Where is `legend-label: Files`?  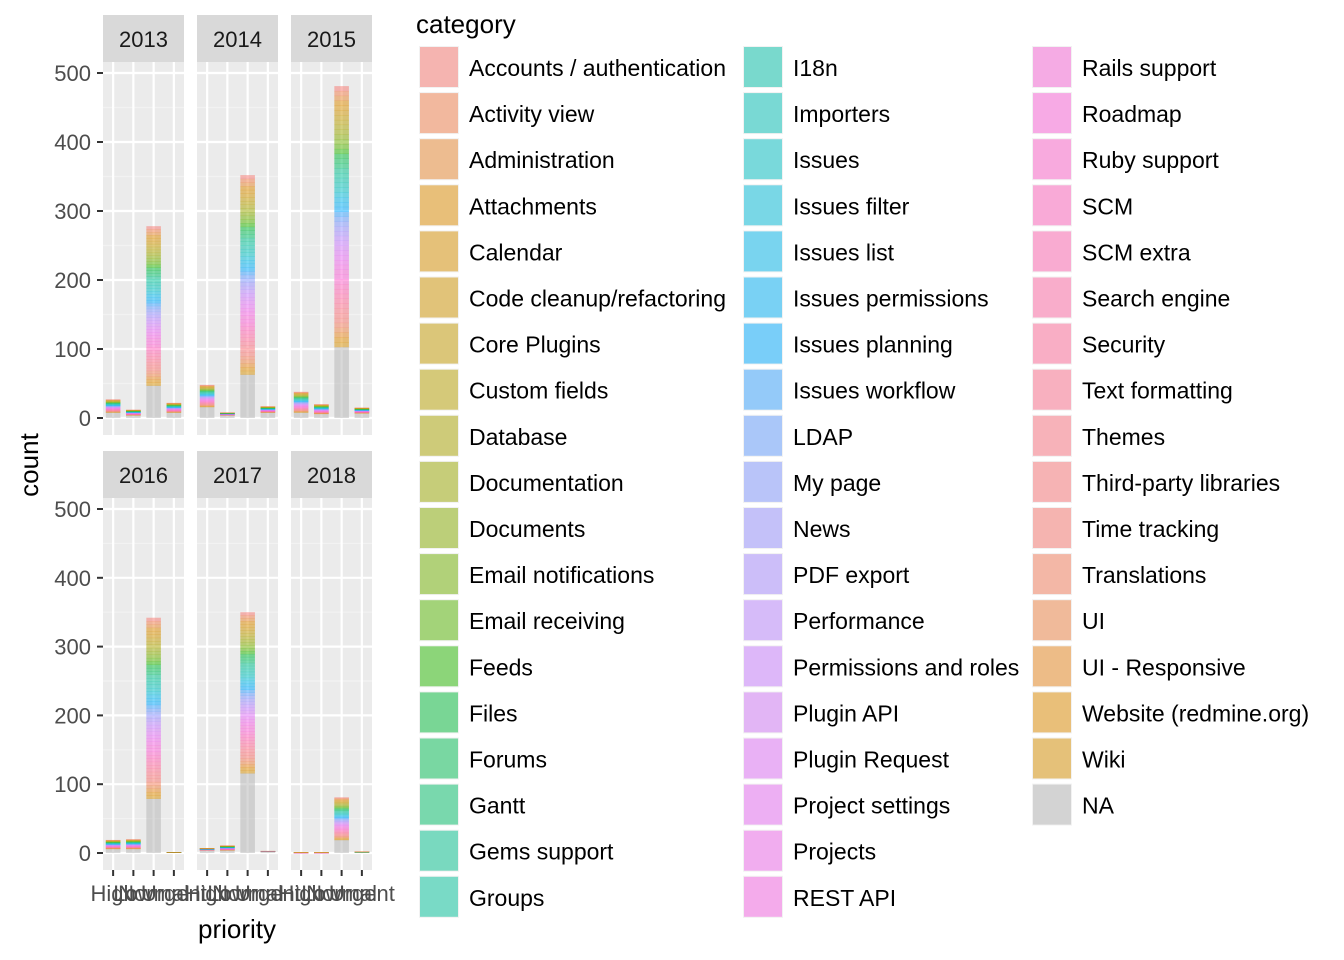
legend-label: Files is located at coordinates (493, 713).